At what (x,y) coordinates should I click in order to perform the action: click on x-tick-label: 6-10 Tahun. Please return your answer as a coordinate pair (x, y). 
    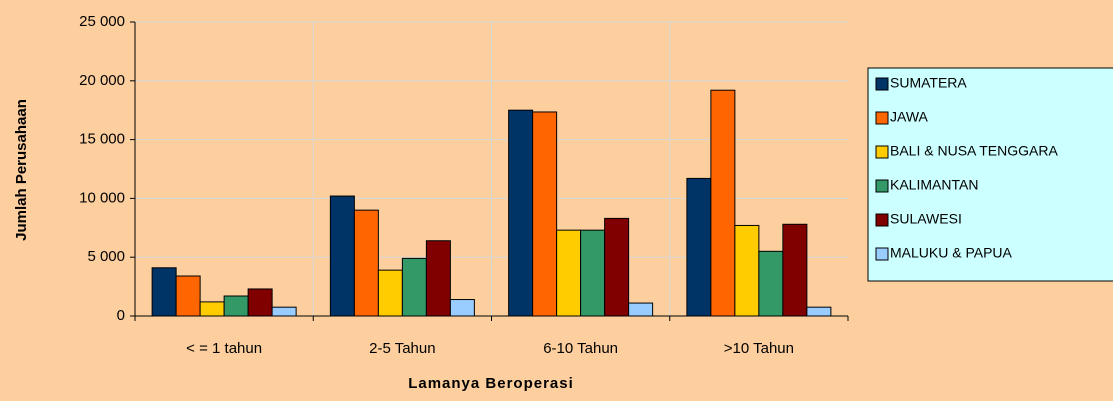
    Looking at the image, I should click on (580, 348).